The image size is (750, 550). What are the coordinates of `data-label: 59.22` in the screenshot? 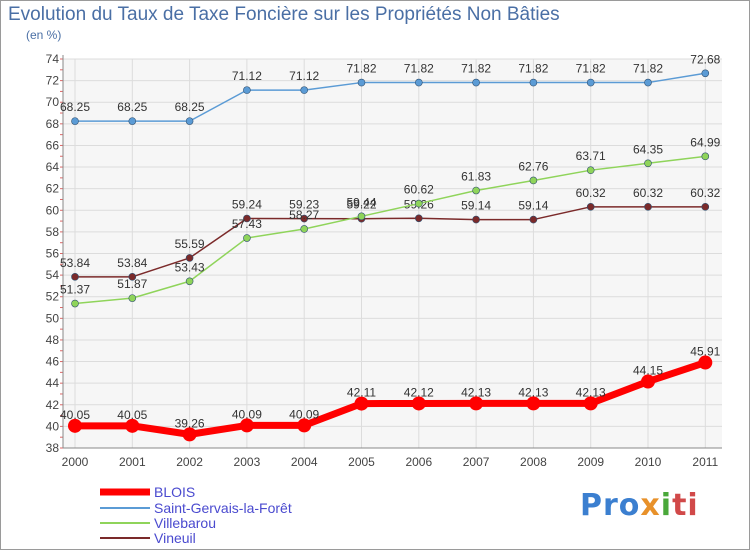 It's located at (361, 205).